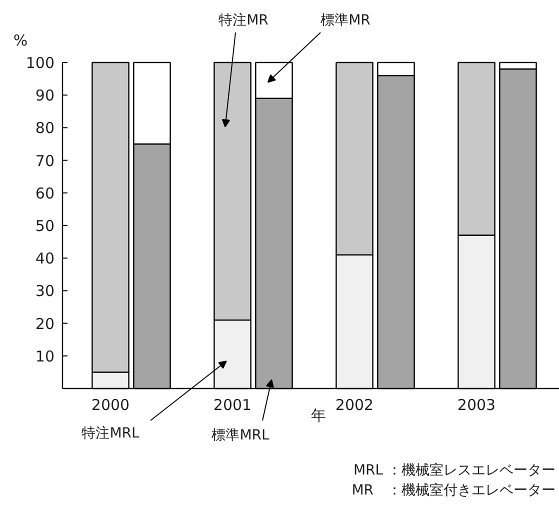 Image resolution: width=559 pixels, height=514 pixels. I want to click on y-tick-label: 70, so click(45, 161).